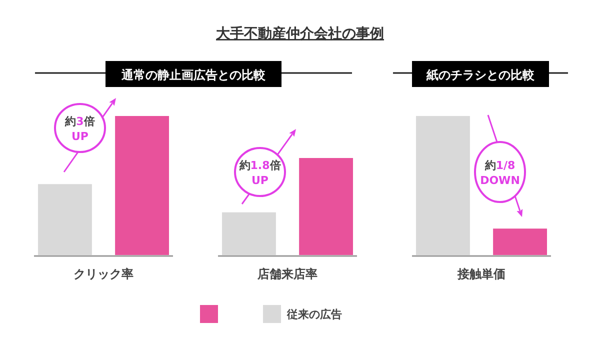 The image size is (600, 337). What do you see at coordinates (259, 173) in the screenshot?
I see `annotation: 約1.8倍 UP` at bounding box center [259, 173].